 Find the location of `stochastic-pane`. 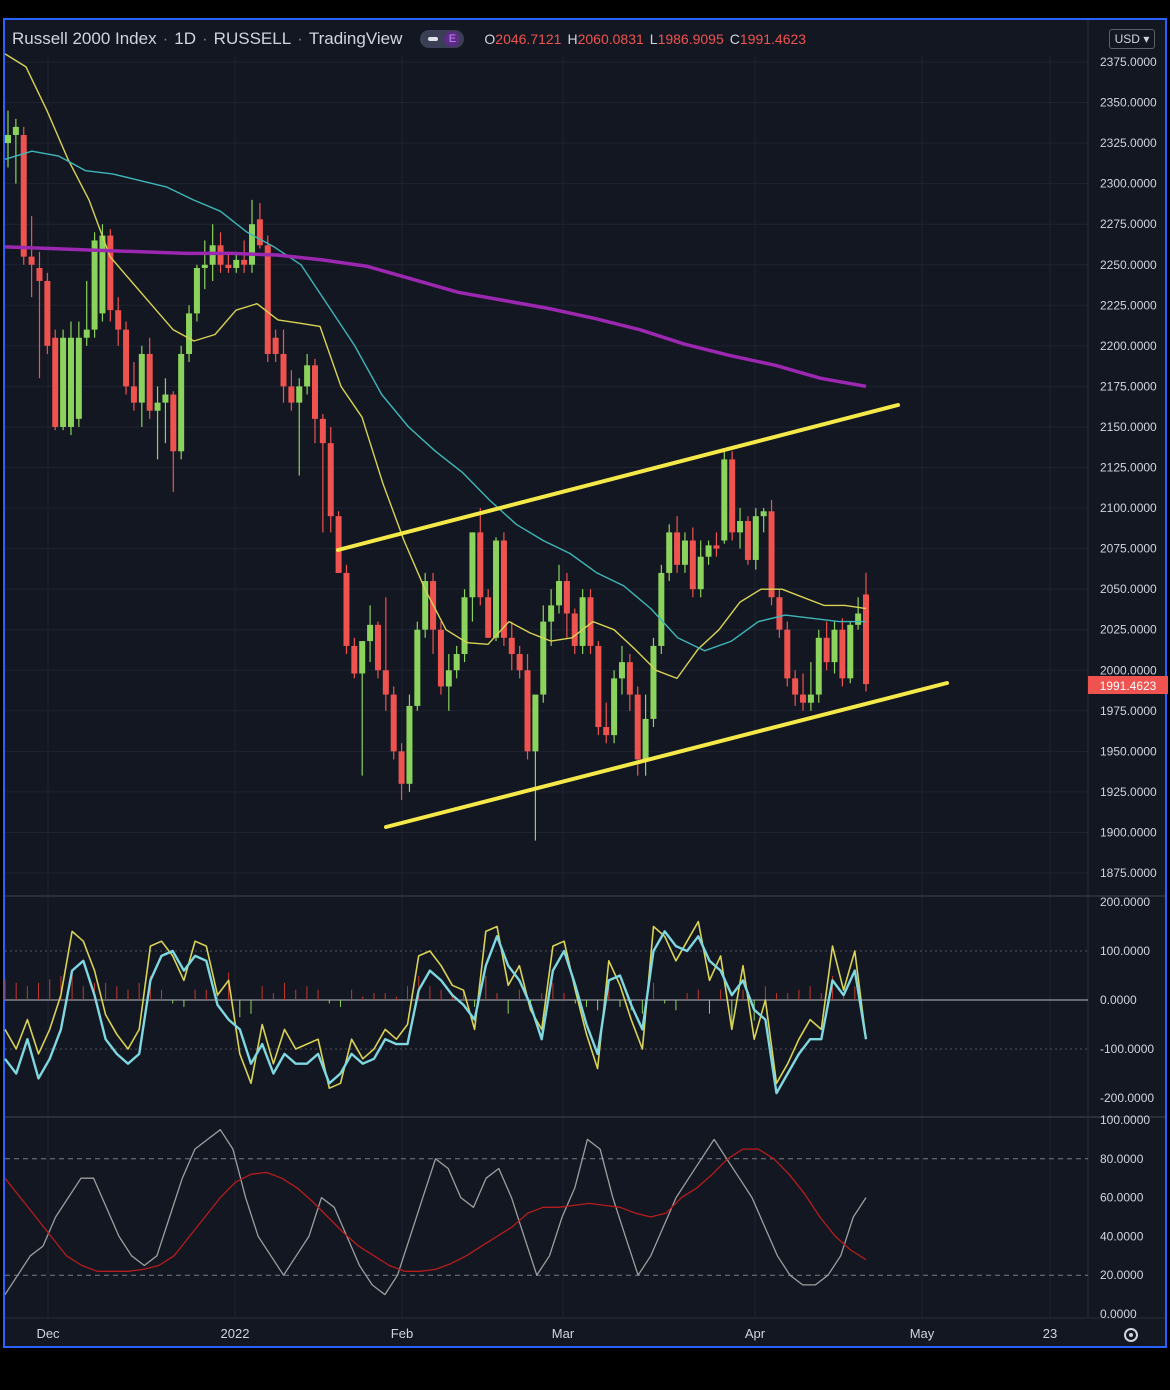

stochastic-pane is located at coordinates (546, 1212).